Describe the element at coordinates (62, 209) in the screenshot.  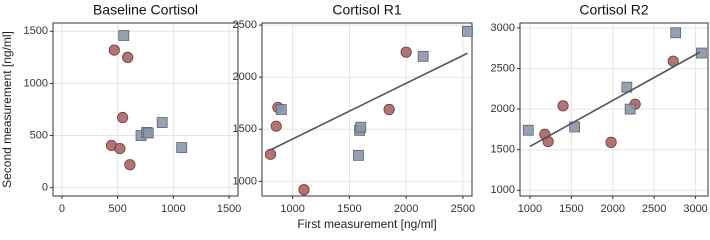
I see `x-tick-label: 0` at that location.